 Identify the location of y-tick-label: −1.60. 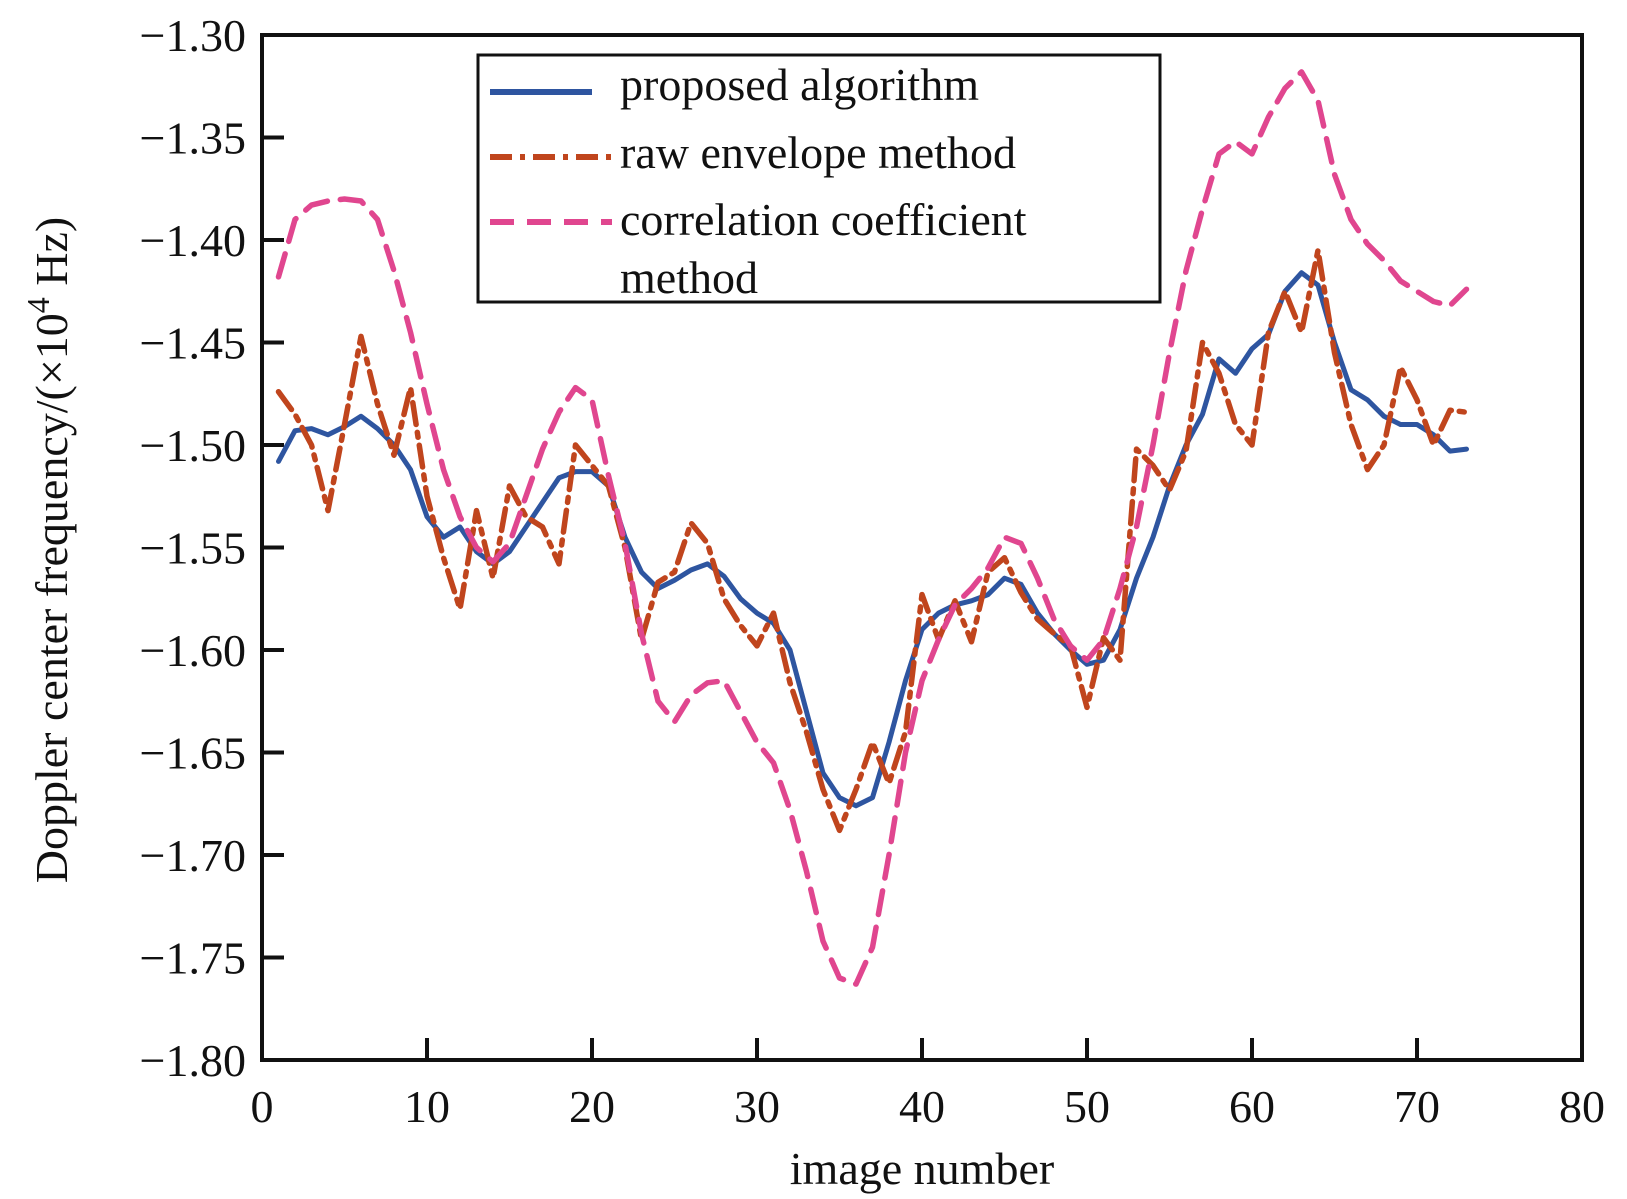
(193, 650).